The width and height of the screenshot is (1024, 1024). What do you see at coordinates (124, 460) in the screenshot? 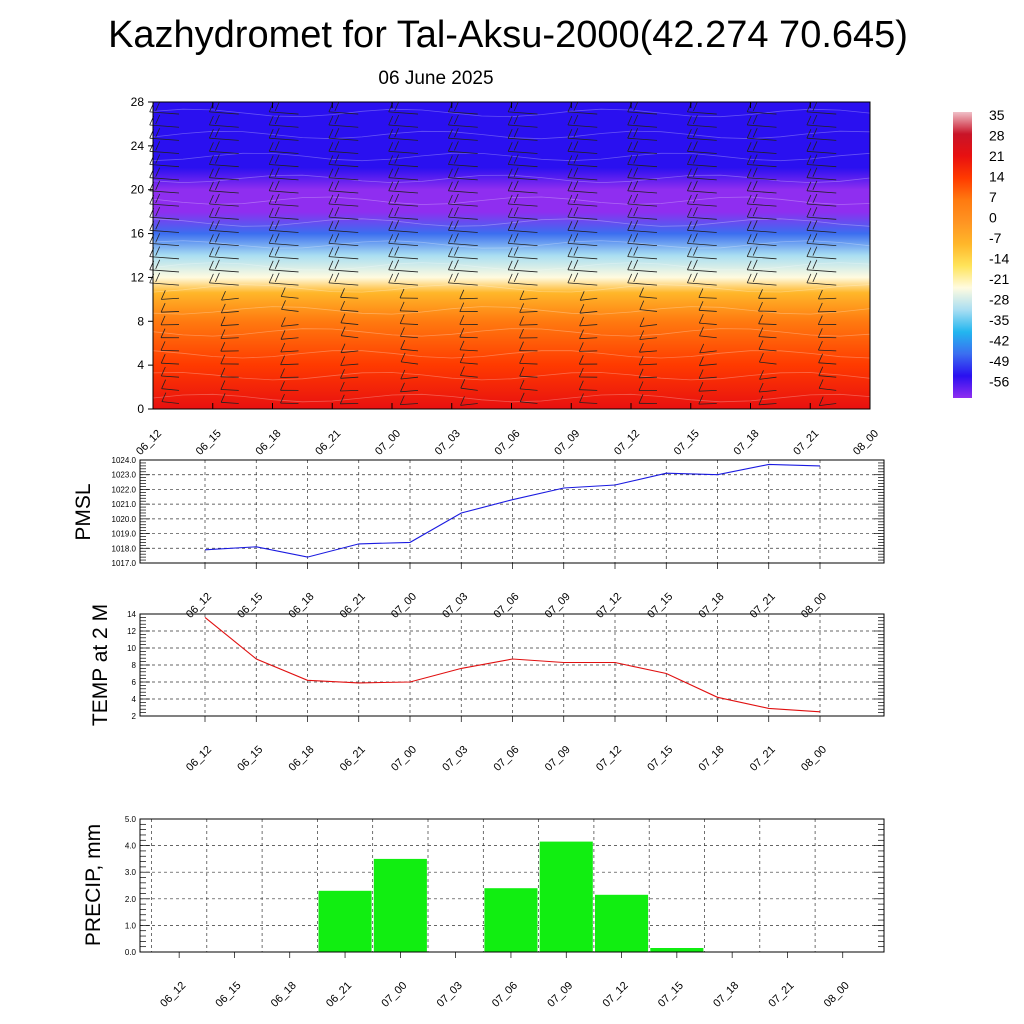
I see `y-tick-label: 1024.0` at bounding box center [124, 460].